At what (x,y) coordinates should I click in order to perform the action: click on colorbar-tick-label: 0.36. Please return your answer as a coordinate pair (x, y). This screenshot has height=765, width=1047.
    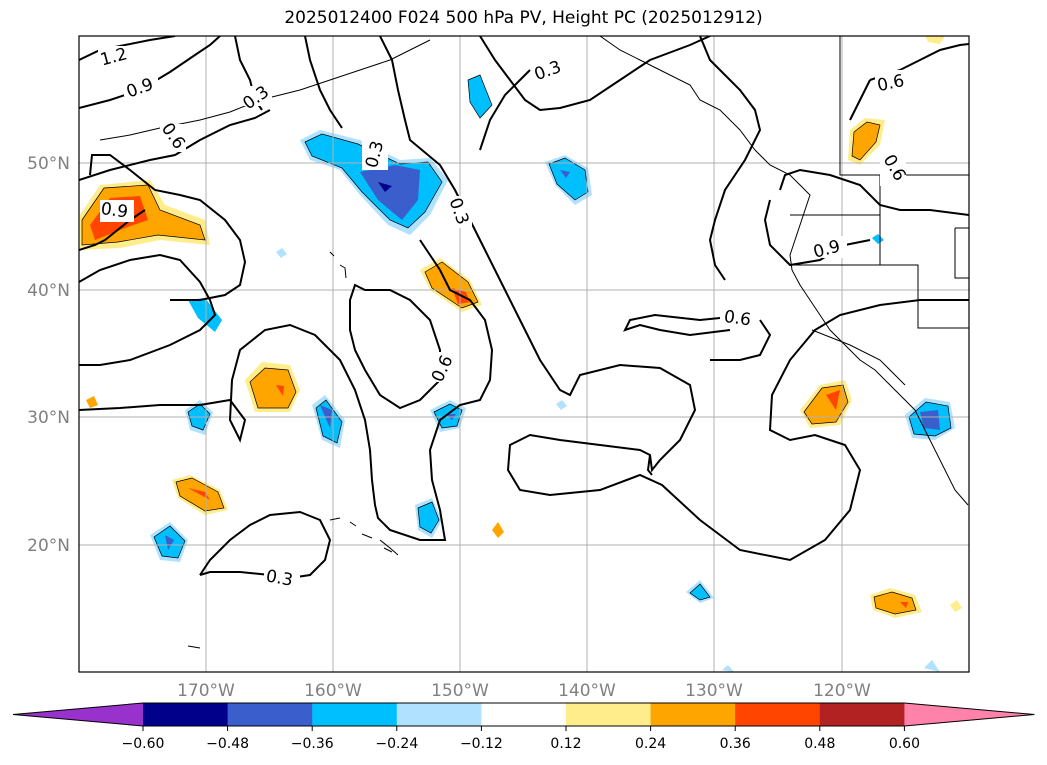
    Looking at the image, I should click on (735, 744).